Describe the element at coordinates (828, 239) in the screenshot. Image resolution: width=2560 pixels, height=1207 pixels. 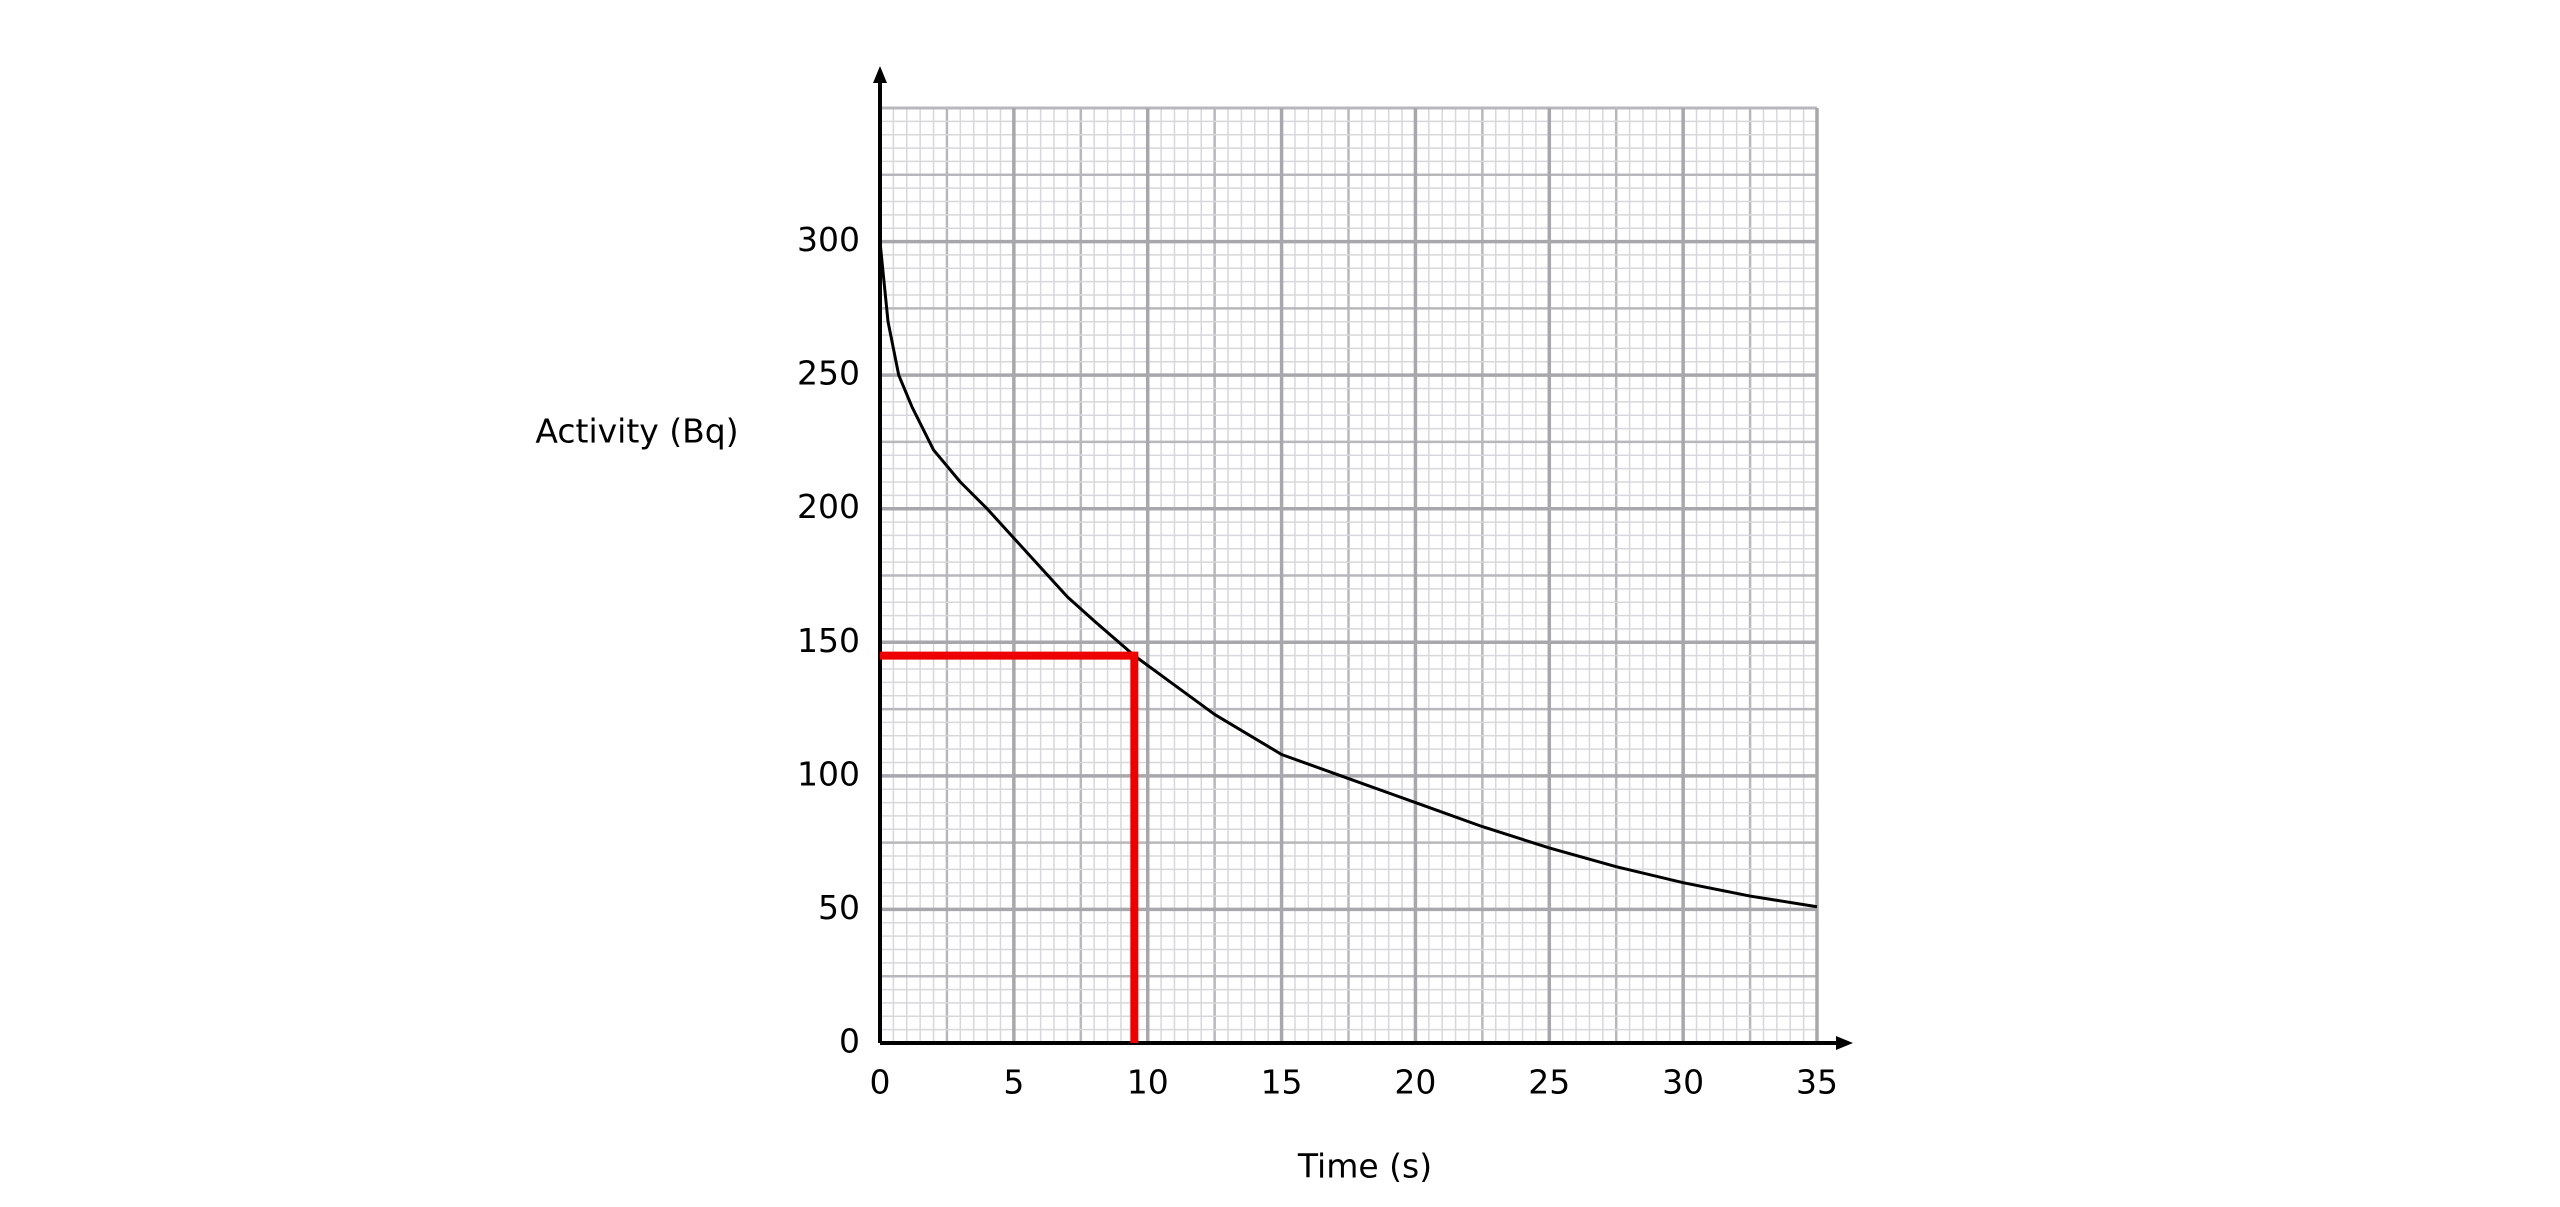
I see `y-tick-label: 300` at that location.